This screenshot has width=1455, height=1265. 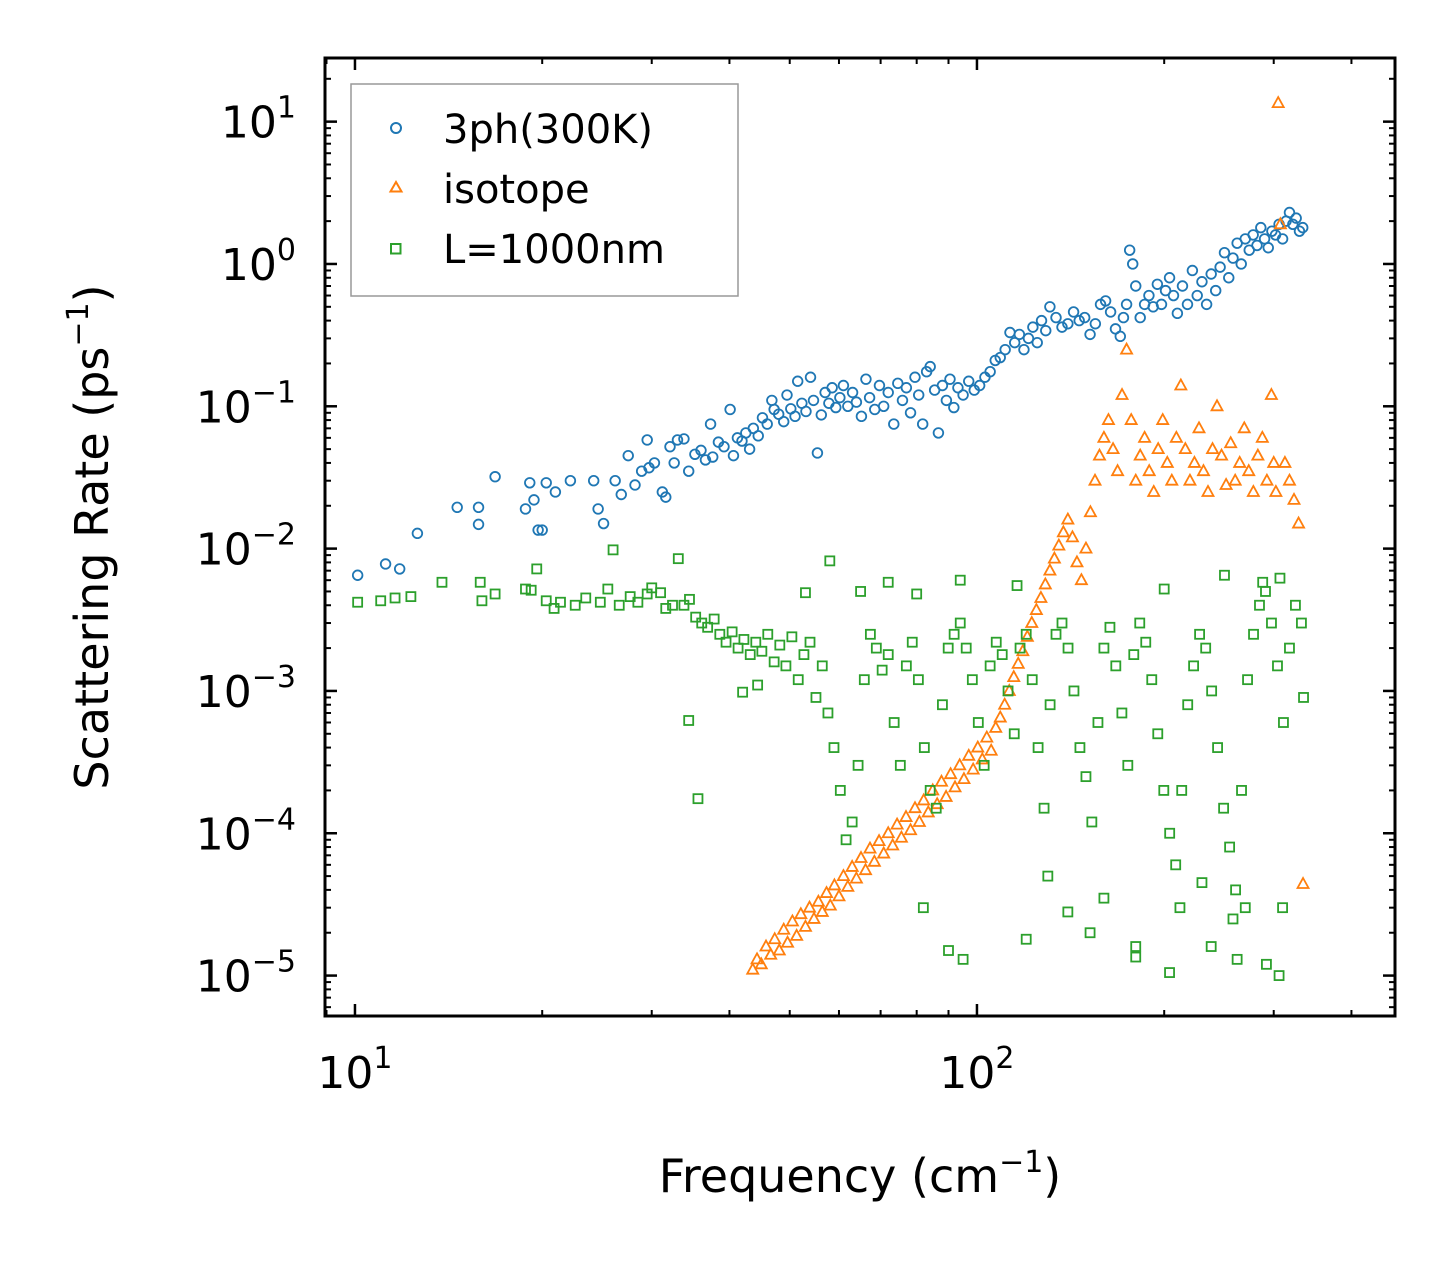 What do you see at coordinates (396, 249) in the screenshot?
I see `legend-marker-boundary` at bounding box center [396, 249].